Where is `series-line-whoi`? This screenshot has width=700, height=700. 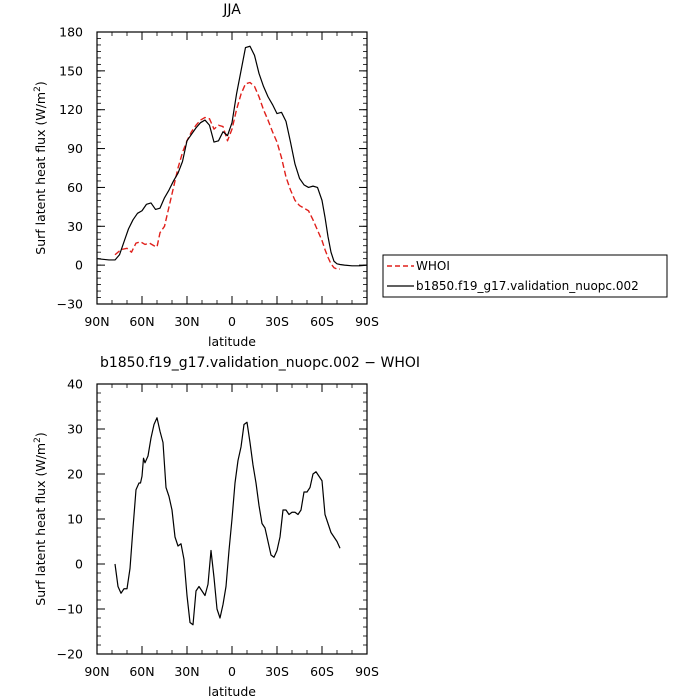 series-line-whoi is located at coordinates (227, 175).